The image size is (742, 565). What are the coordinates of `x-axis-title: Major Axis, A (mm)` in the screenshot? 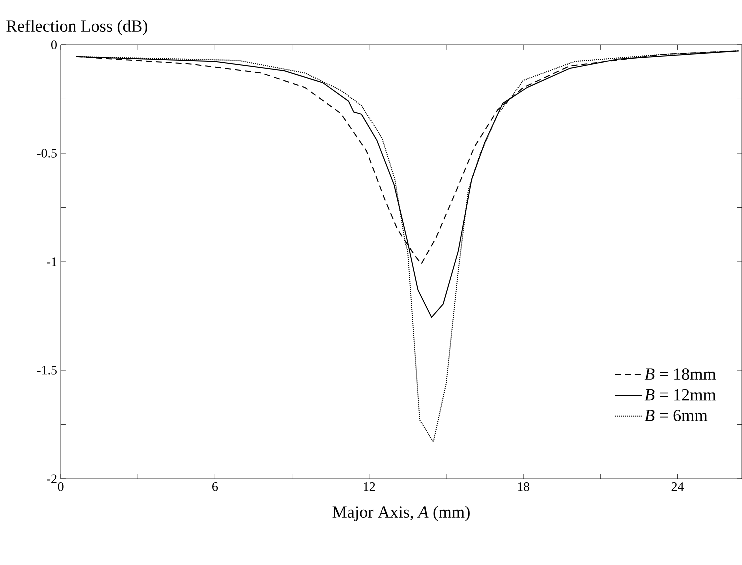 It's located at (401, 514).